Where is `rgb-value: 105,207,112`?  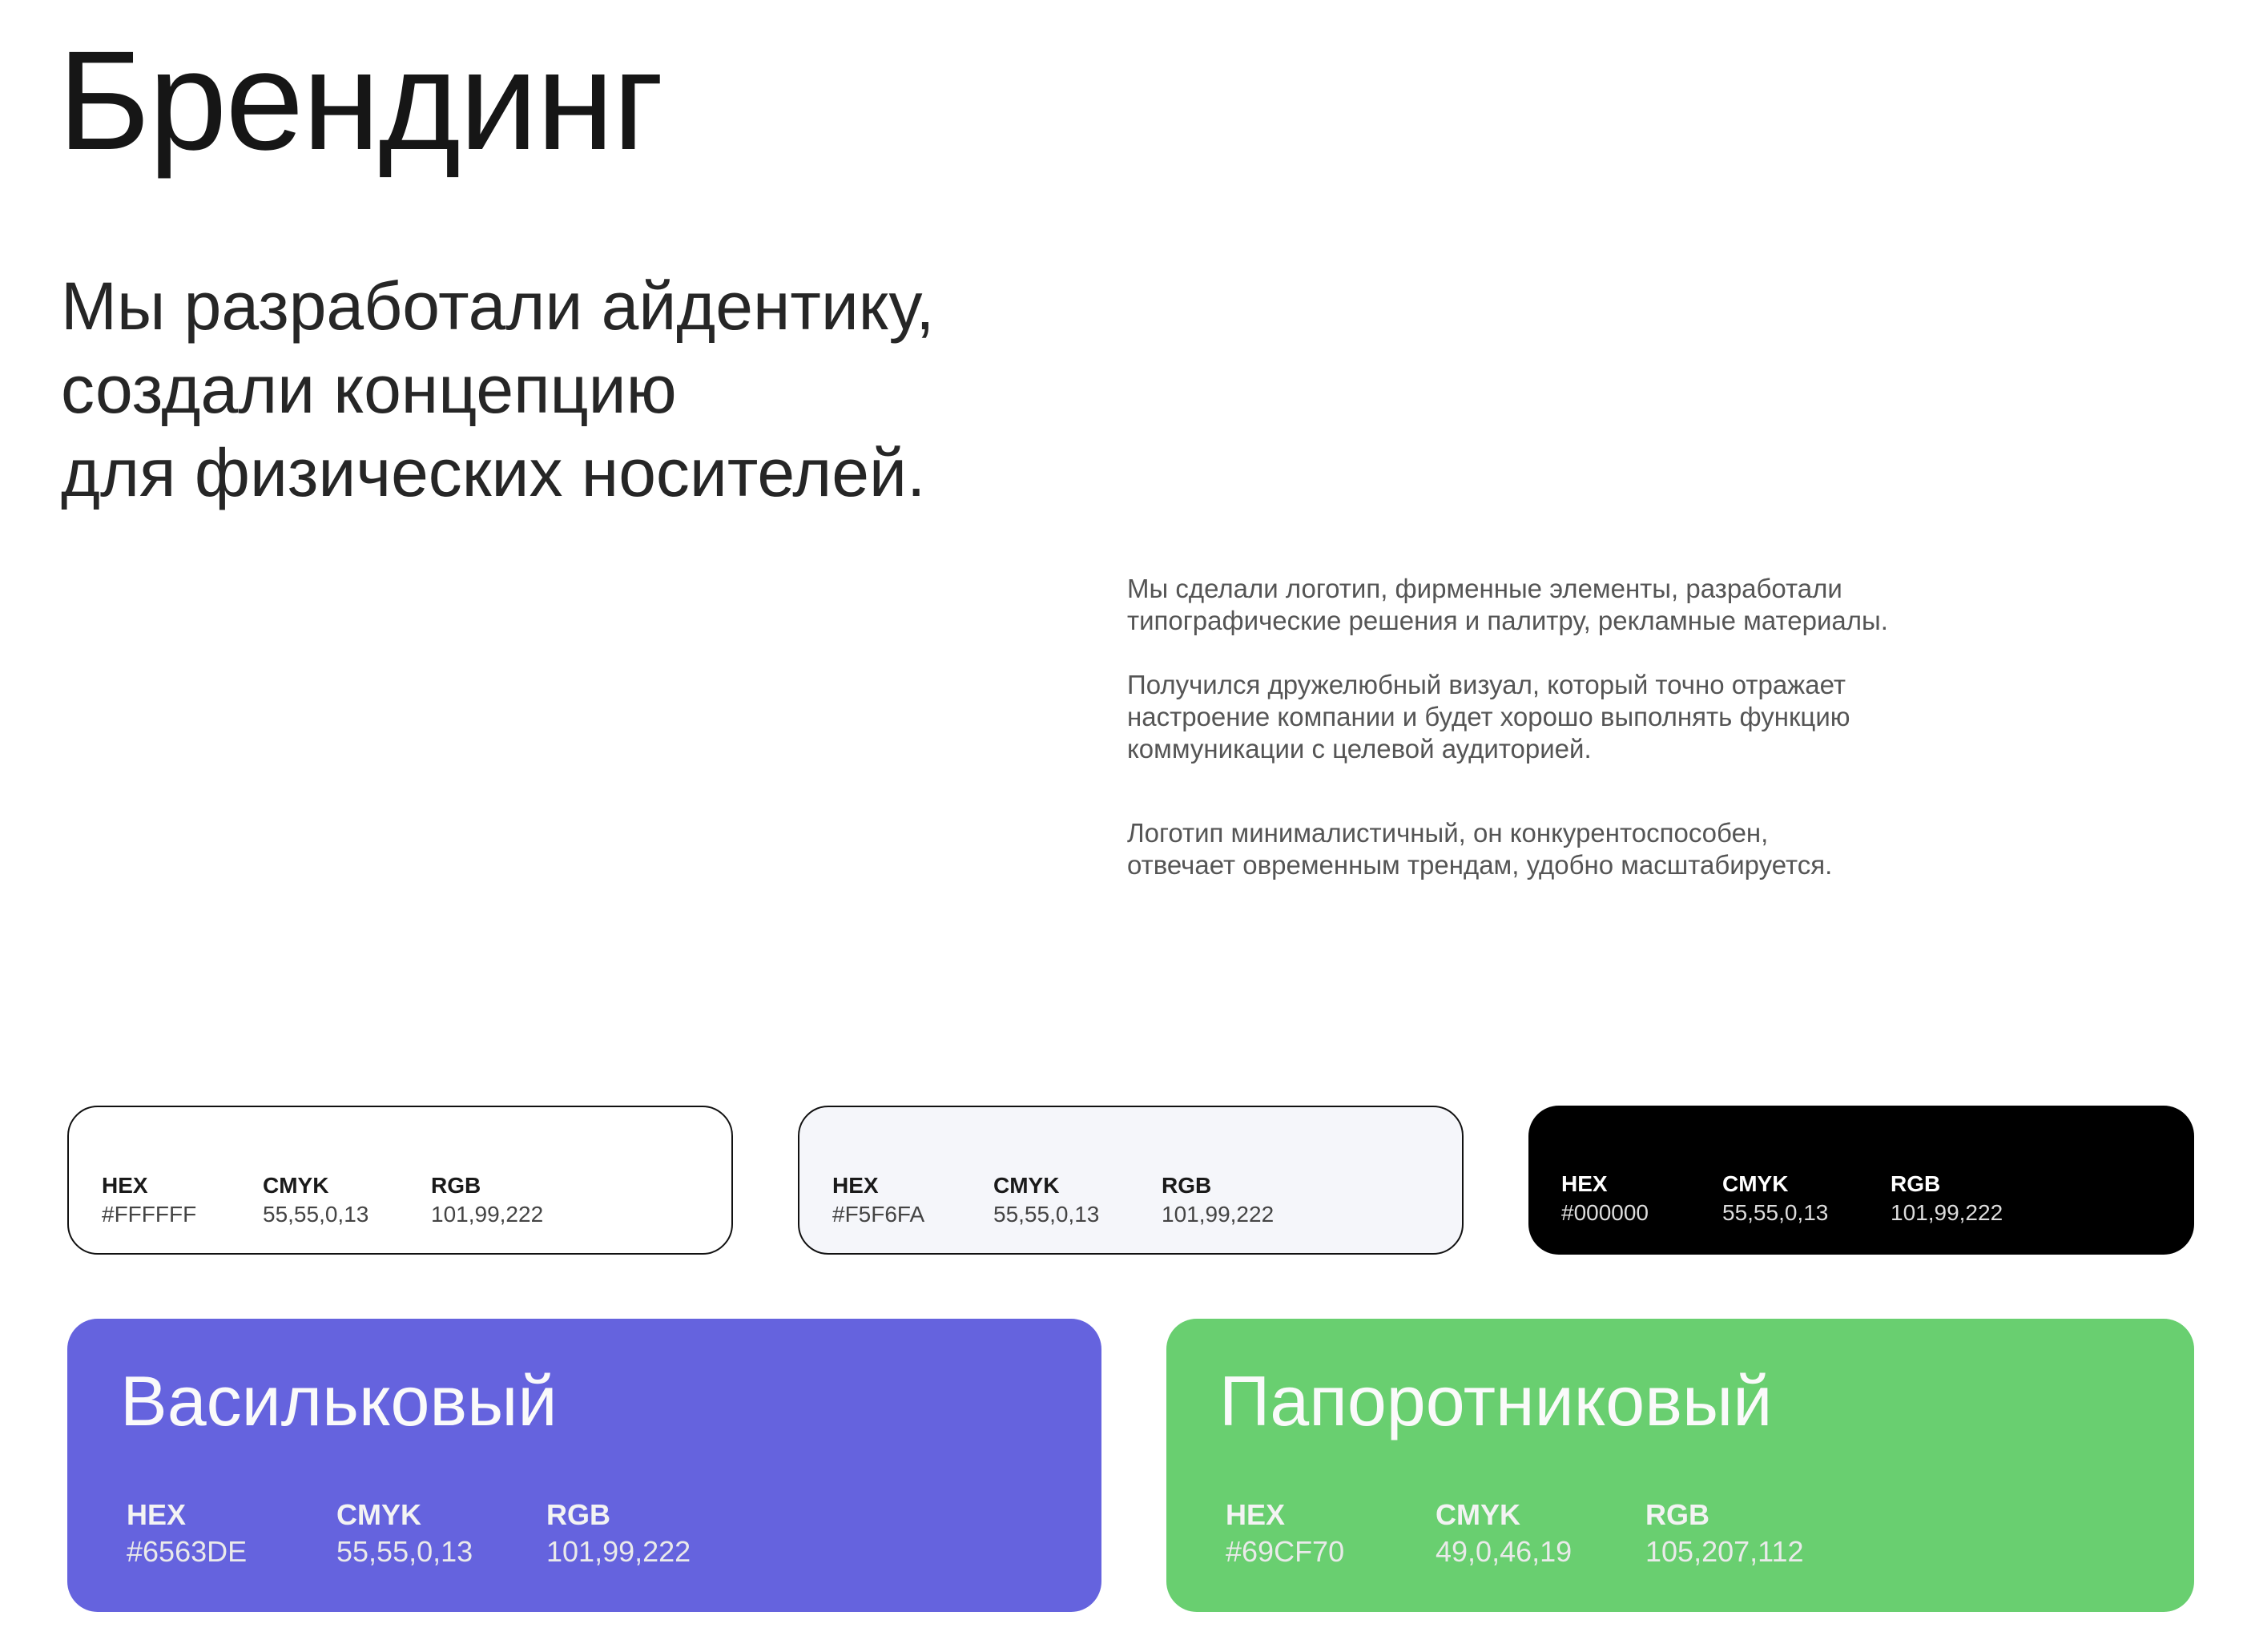
rgb-value: 105,207,112 is located at coordinates (1724, 1551).